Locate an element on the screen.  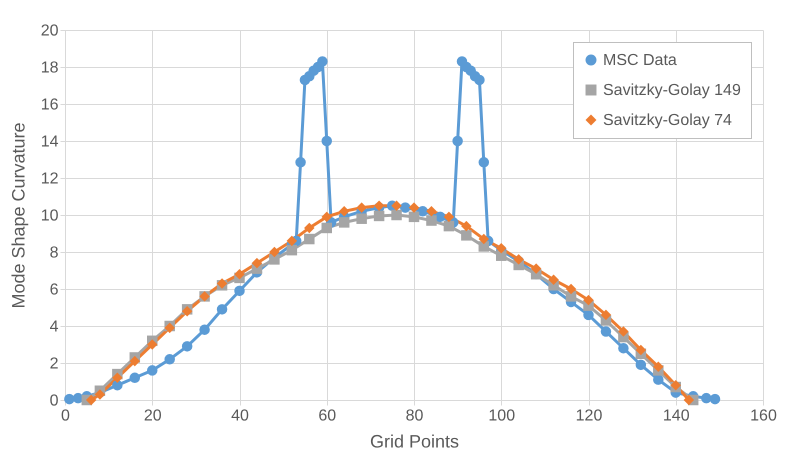
x-tick-label: 0 is located at coordinates (65, 416).